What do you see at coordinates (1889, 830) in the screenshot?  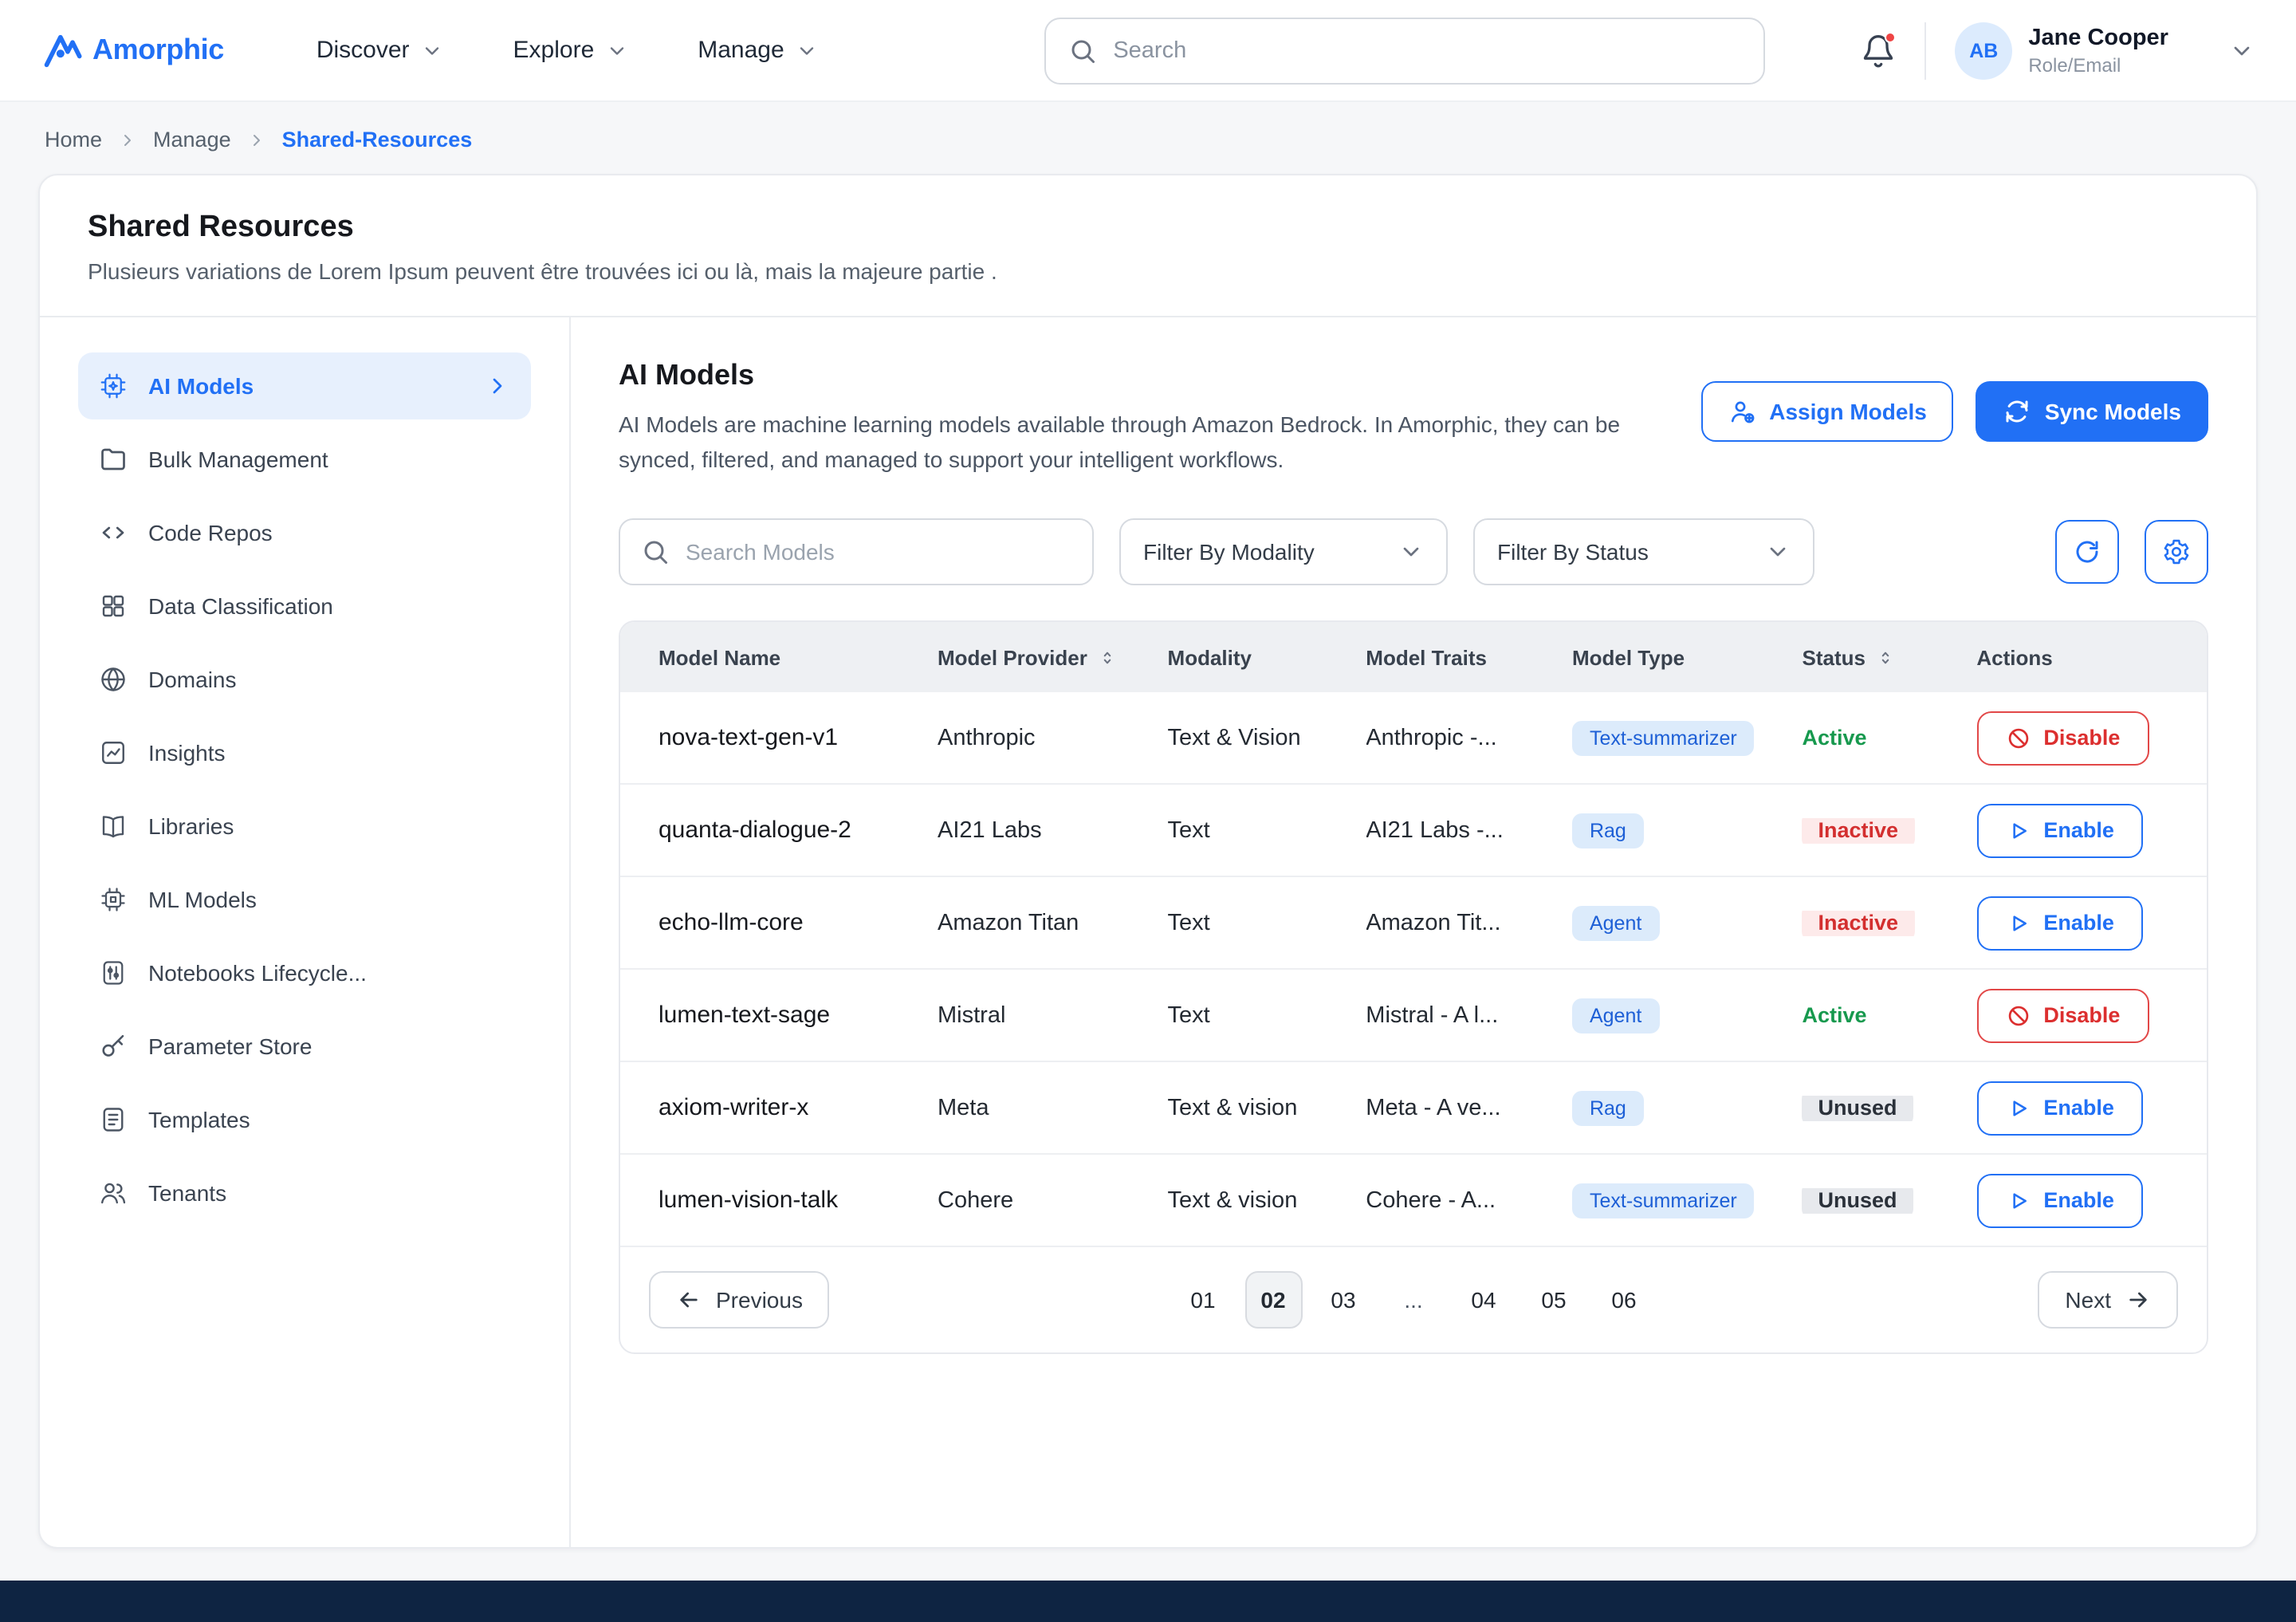 I see `status-cell: Inactive` at bounding box center [1889, 830].